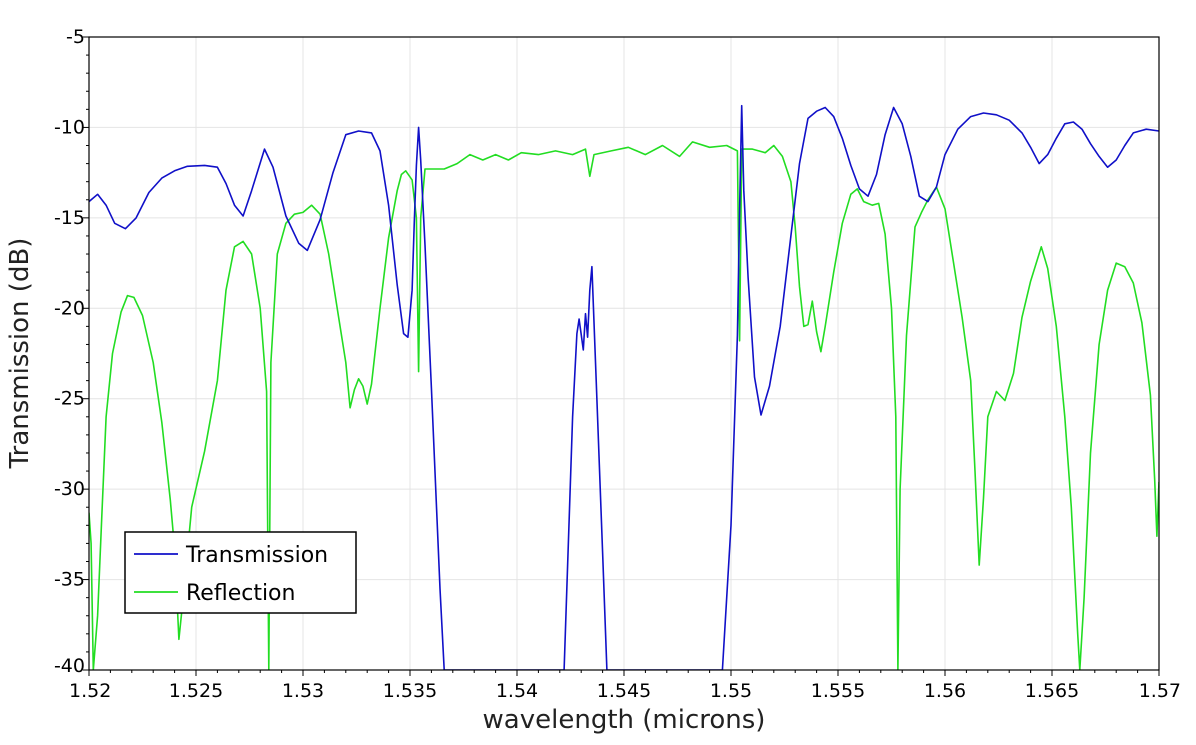 This screenshot has height=745, width=1196. What do you see at coordinates (69, 127) in the screenshot?
I see `y-tick-label: -10` at bounding box center [69, 127].